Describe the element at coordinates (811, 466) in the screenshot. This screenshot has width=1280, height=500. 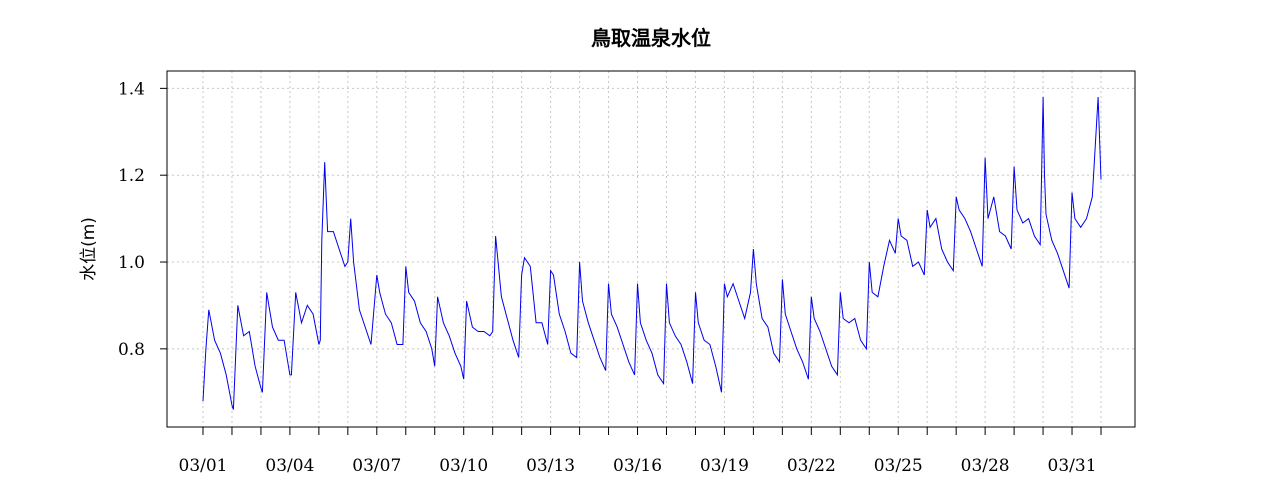
I see `x-tick-label: 03/22` at that location.